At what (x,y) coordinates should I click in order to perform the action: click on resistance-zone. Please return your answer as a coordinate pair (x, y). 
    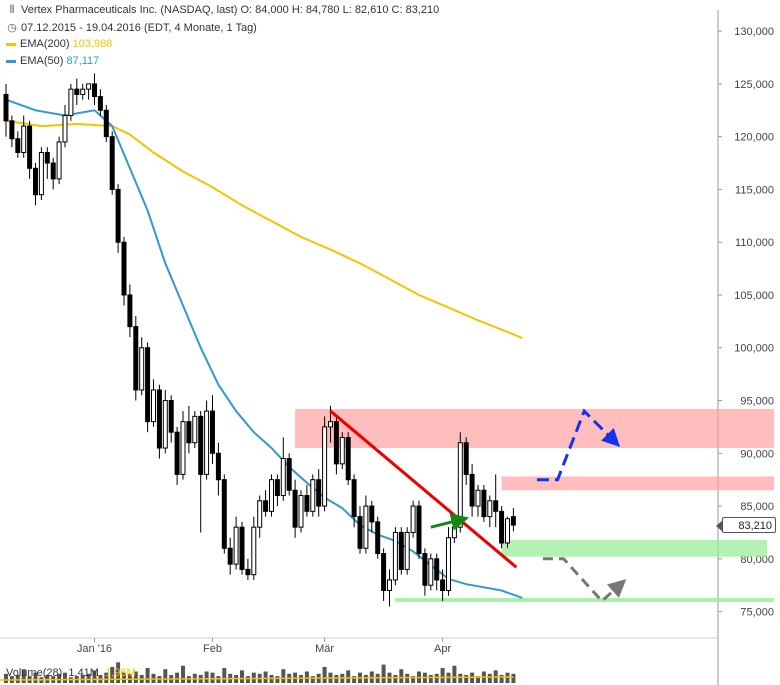
    Looking at the image, I should click on (534, 428).